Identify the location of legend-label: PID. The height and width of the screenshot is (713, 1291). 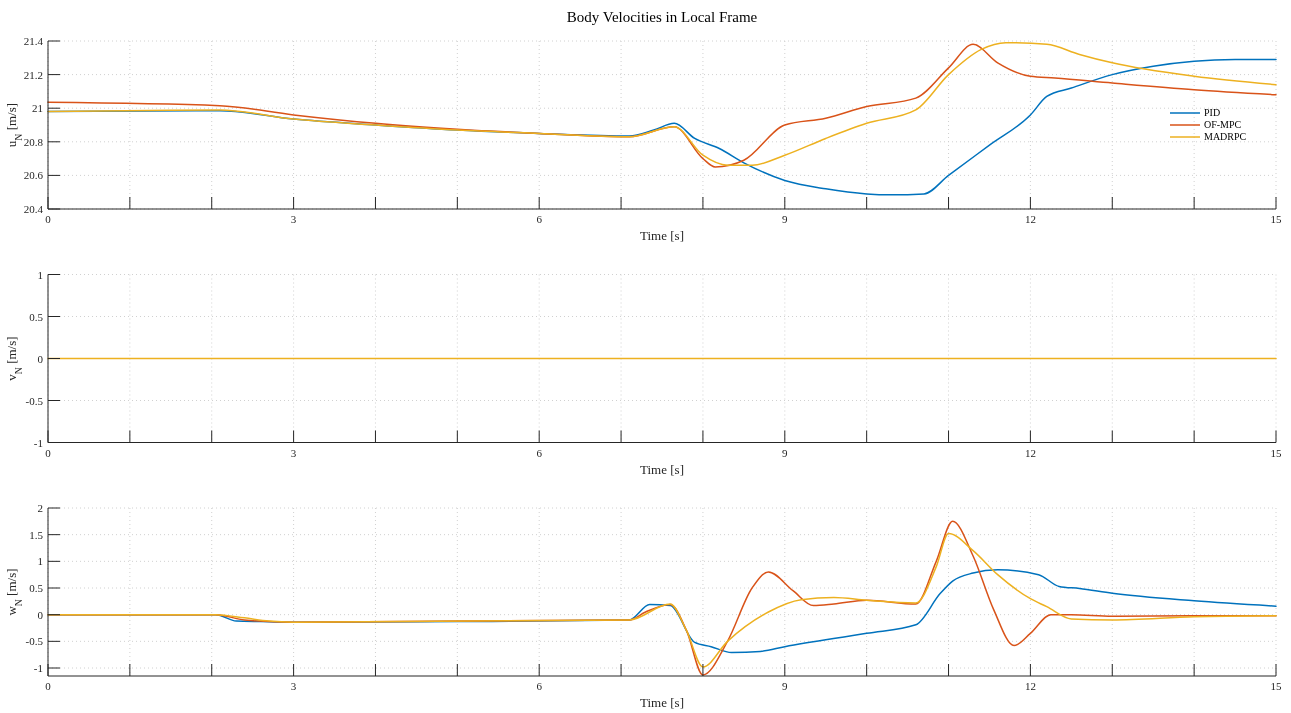
(1212, 112).